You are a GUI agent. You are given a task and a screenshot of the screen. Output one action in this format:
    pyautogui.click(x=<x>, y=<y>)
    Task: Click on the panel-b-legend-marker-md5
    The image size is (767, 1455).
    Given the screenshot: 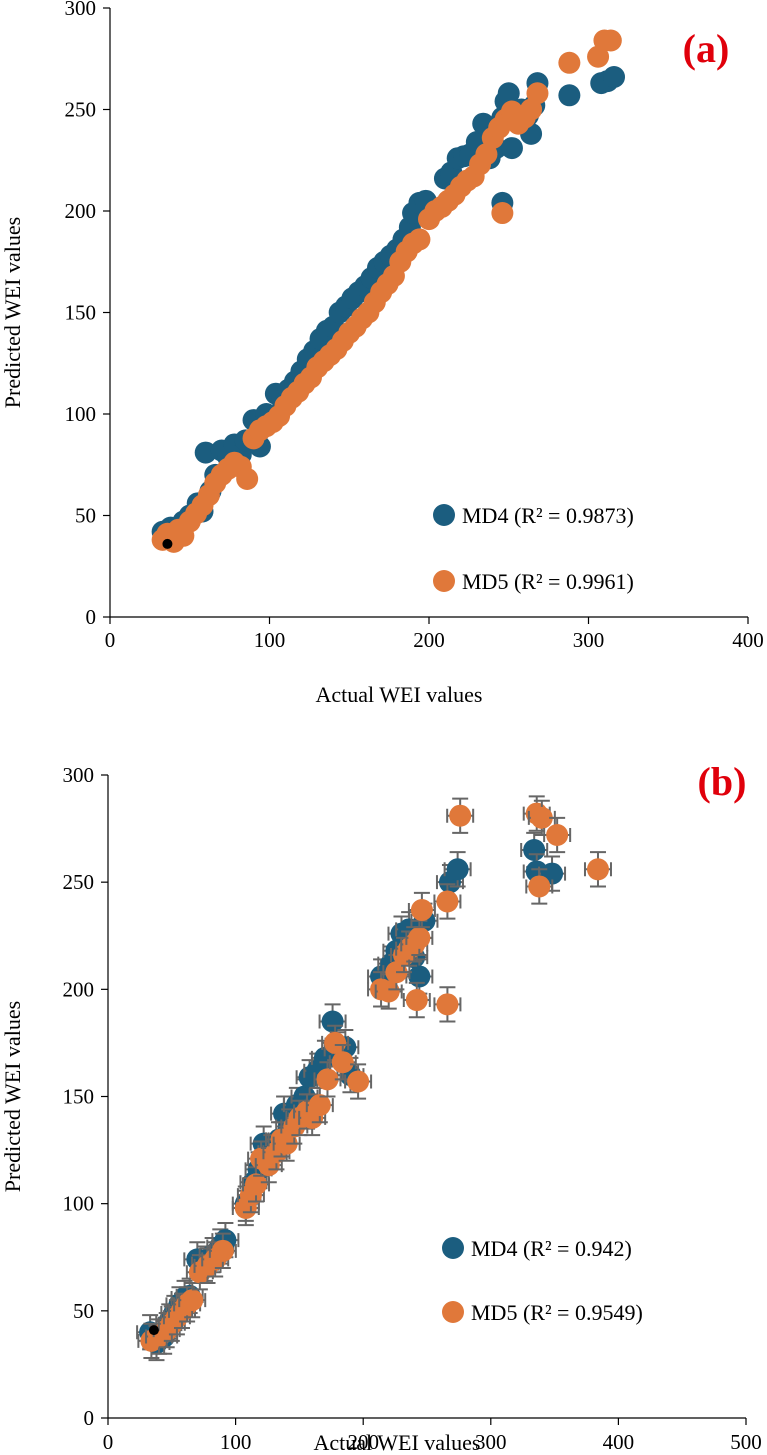 What is the action you would take?
    pyautogui.click(x=453, y=1312)
    